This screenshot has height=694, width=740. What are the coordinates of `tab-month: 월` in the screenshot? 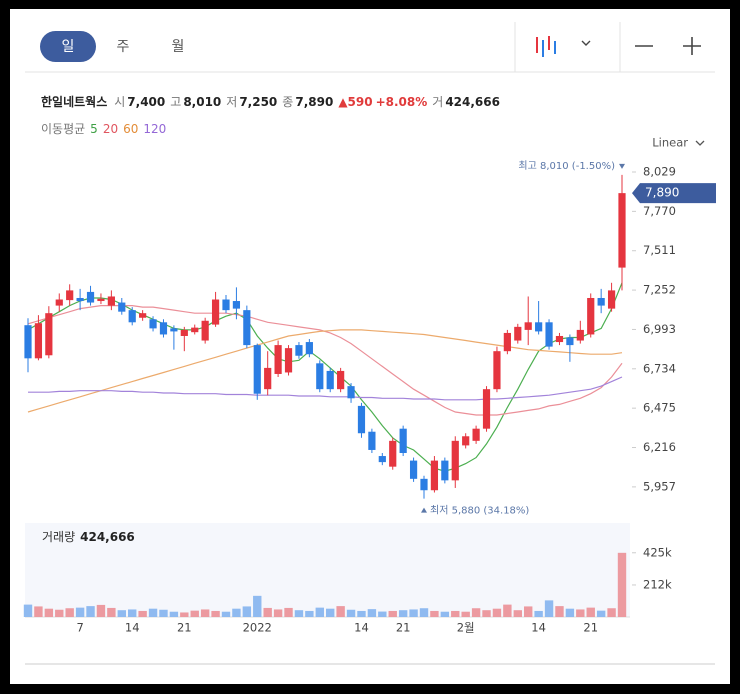 It's located at (178, 47).